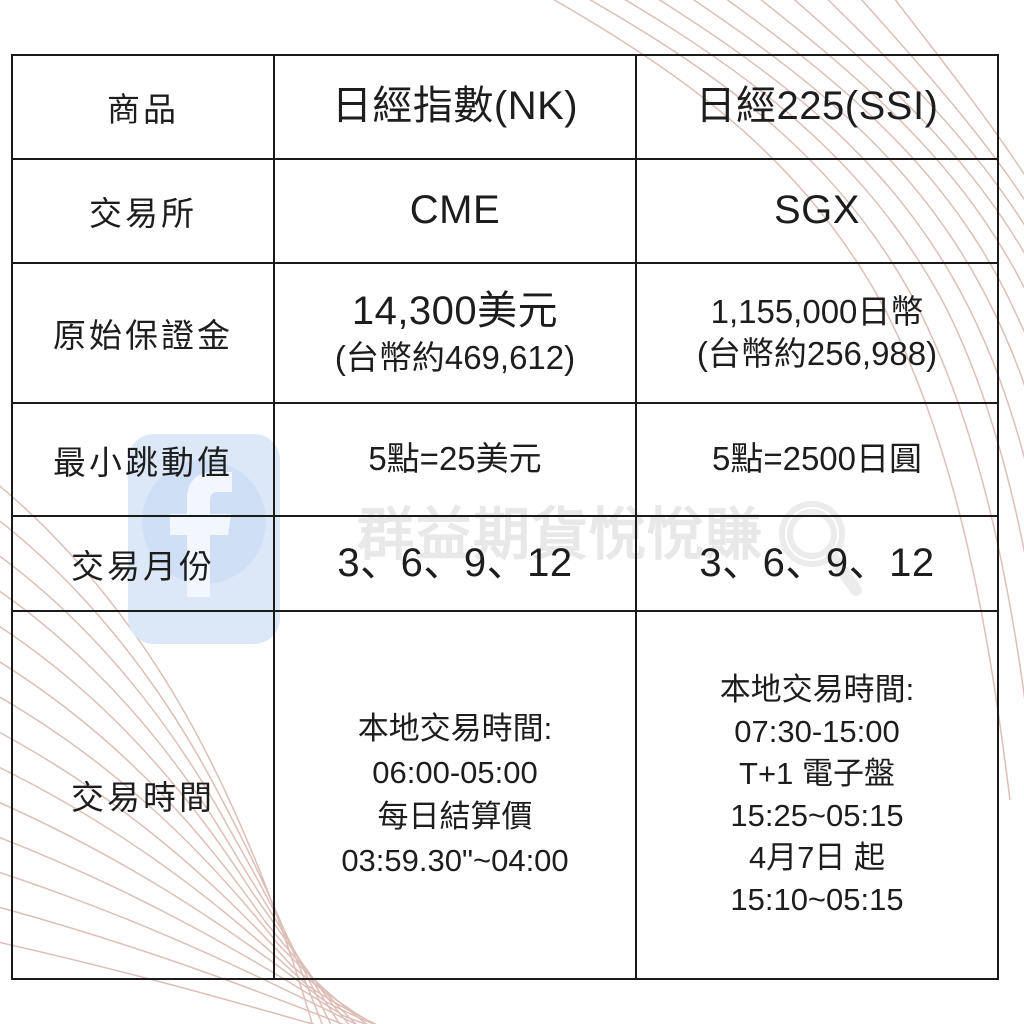 Image resolution: width=1024 pixels, height=1024 pixels. Describe the element at coordinates (143, 211) in the screenshot. I see `row-label-exchange: 交易所` at that location.